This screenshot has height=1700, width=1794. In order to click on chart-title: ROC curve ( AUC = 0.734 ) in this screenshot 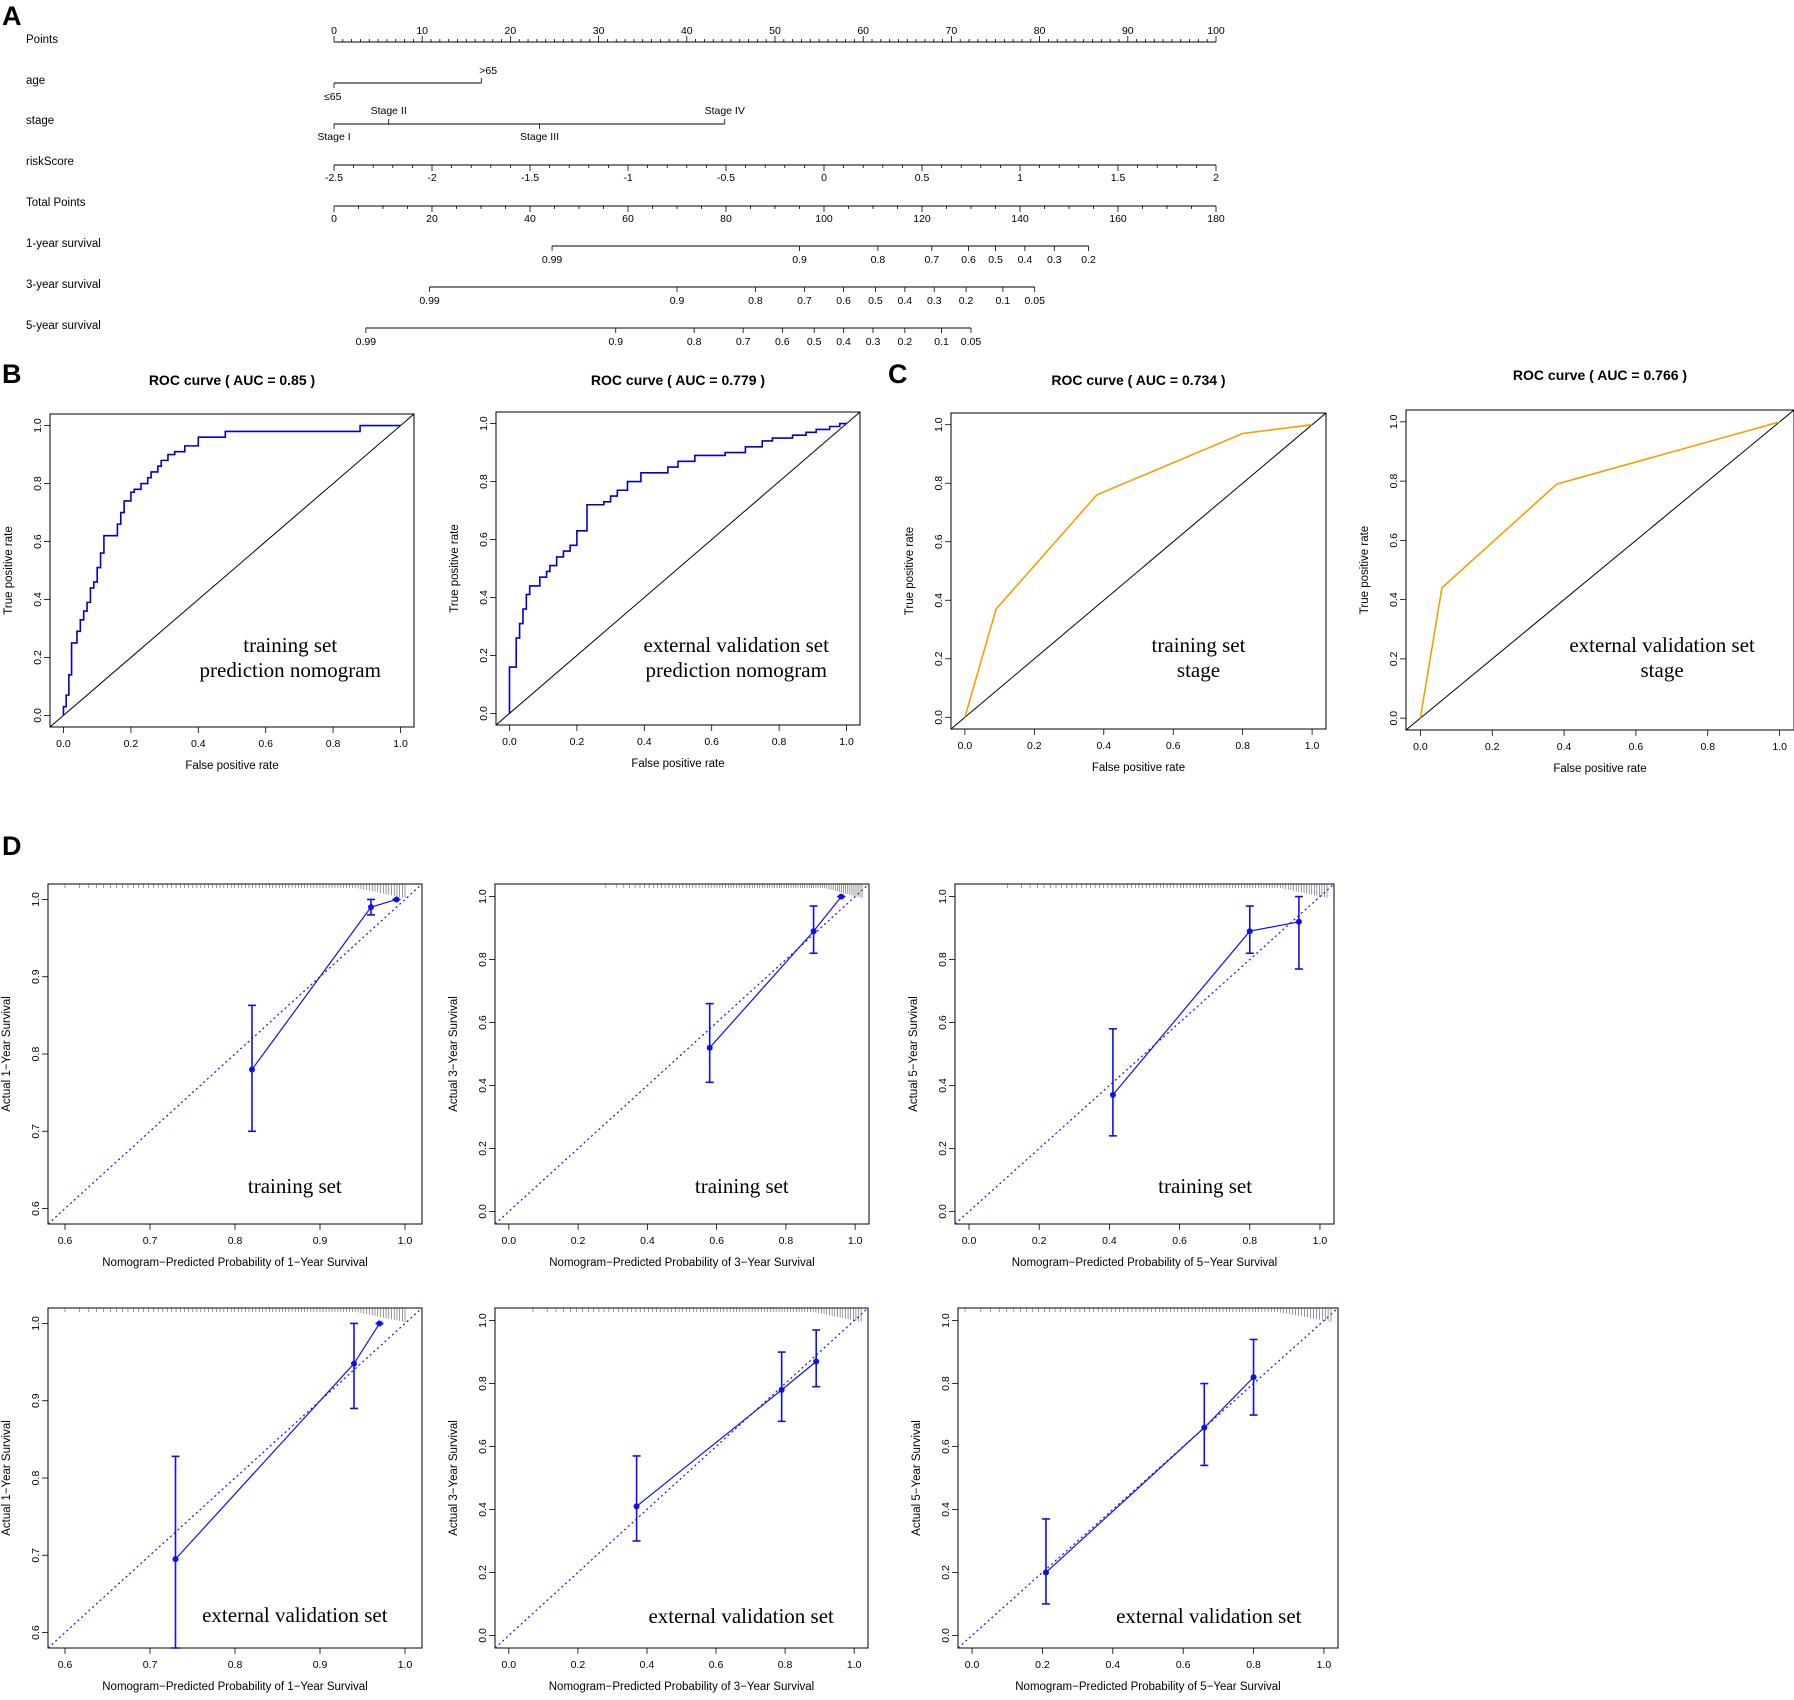, I will do `click(1138, 380)`.